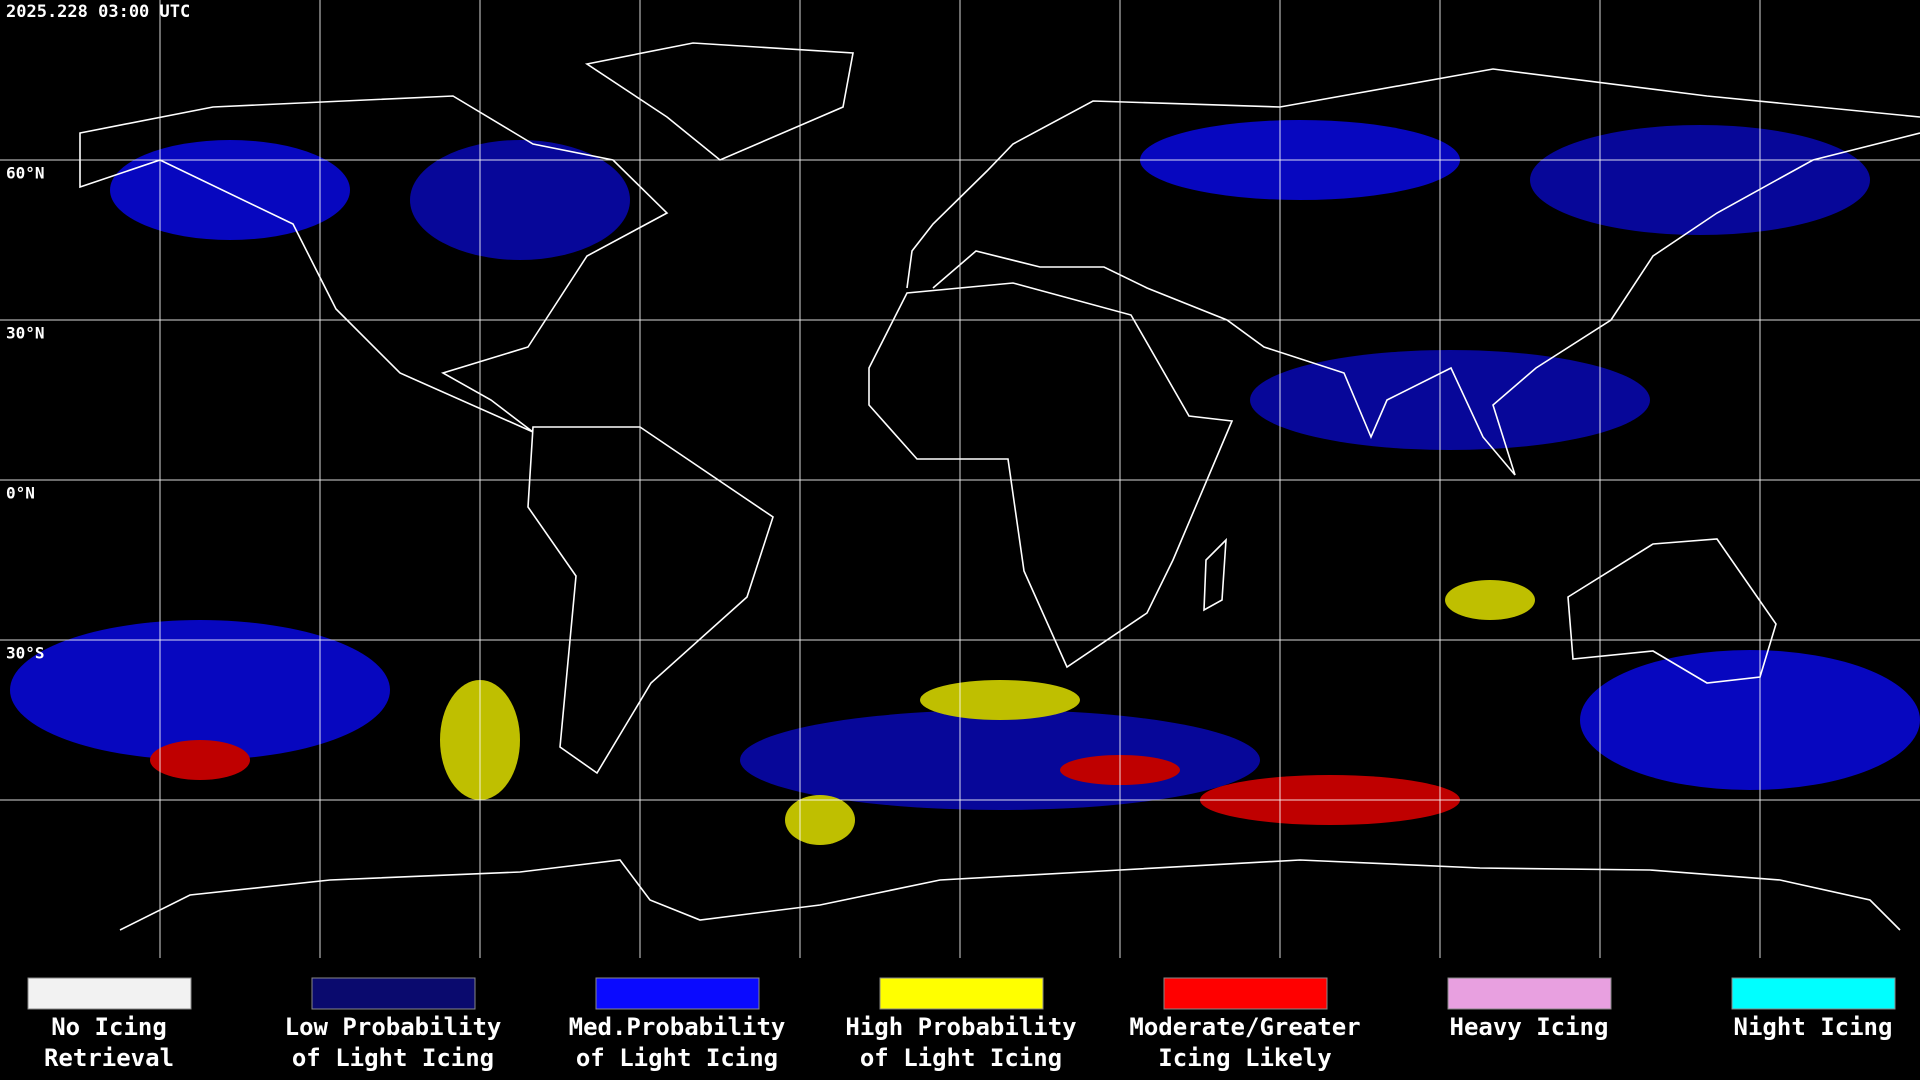 The height and width of the screenshot is (1080, 1920). What do you see at coordinates (109, 1027) in the screenshot?
I see `legend-label: No Icing` at bounding box center [109, 1027].